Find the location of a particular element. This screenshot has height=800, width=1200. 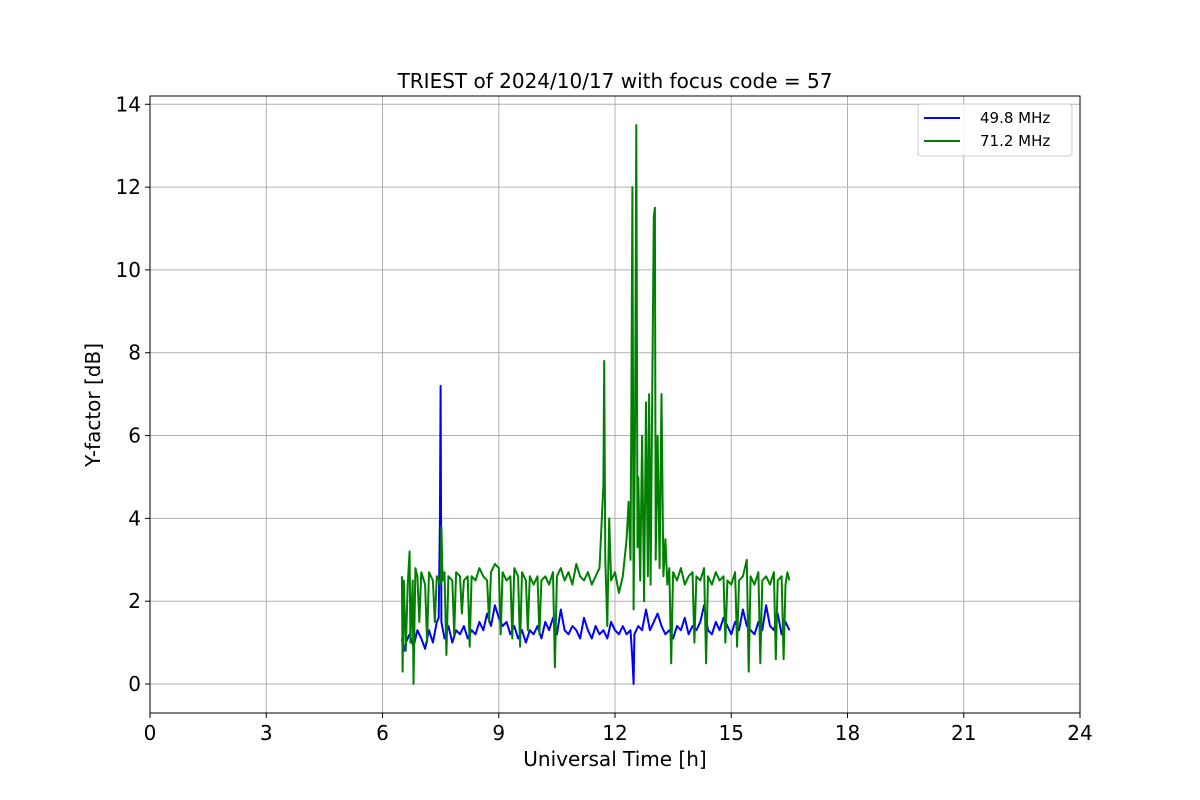

y-tick-label: 10 is located at coordinates (128, 270).